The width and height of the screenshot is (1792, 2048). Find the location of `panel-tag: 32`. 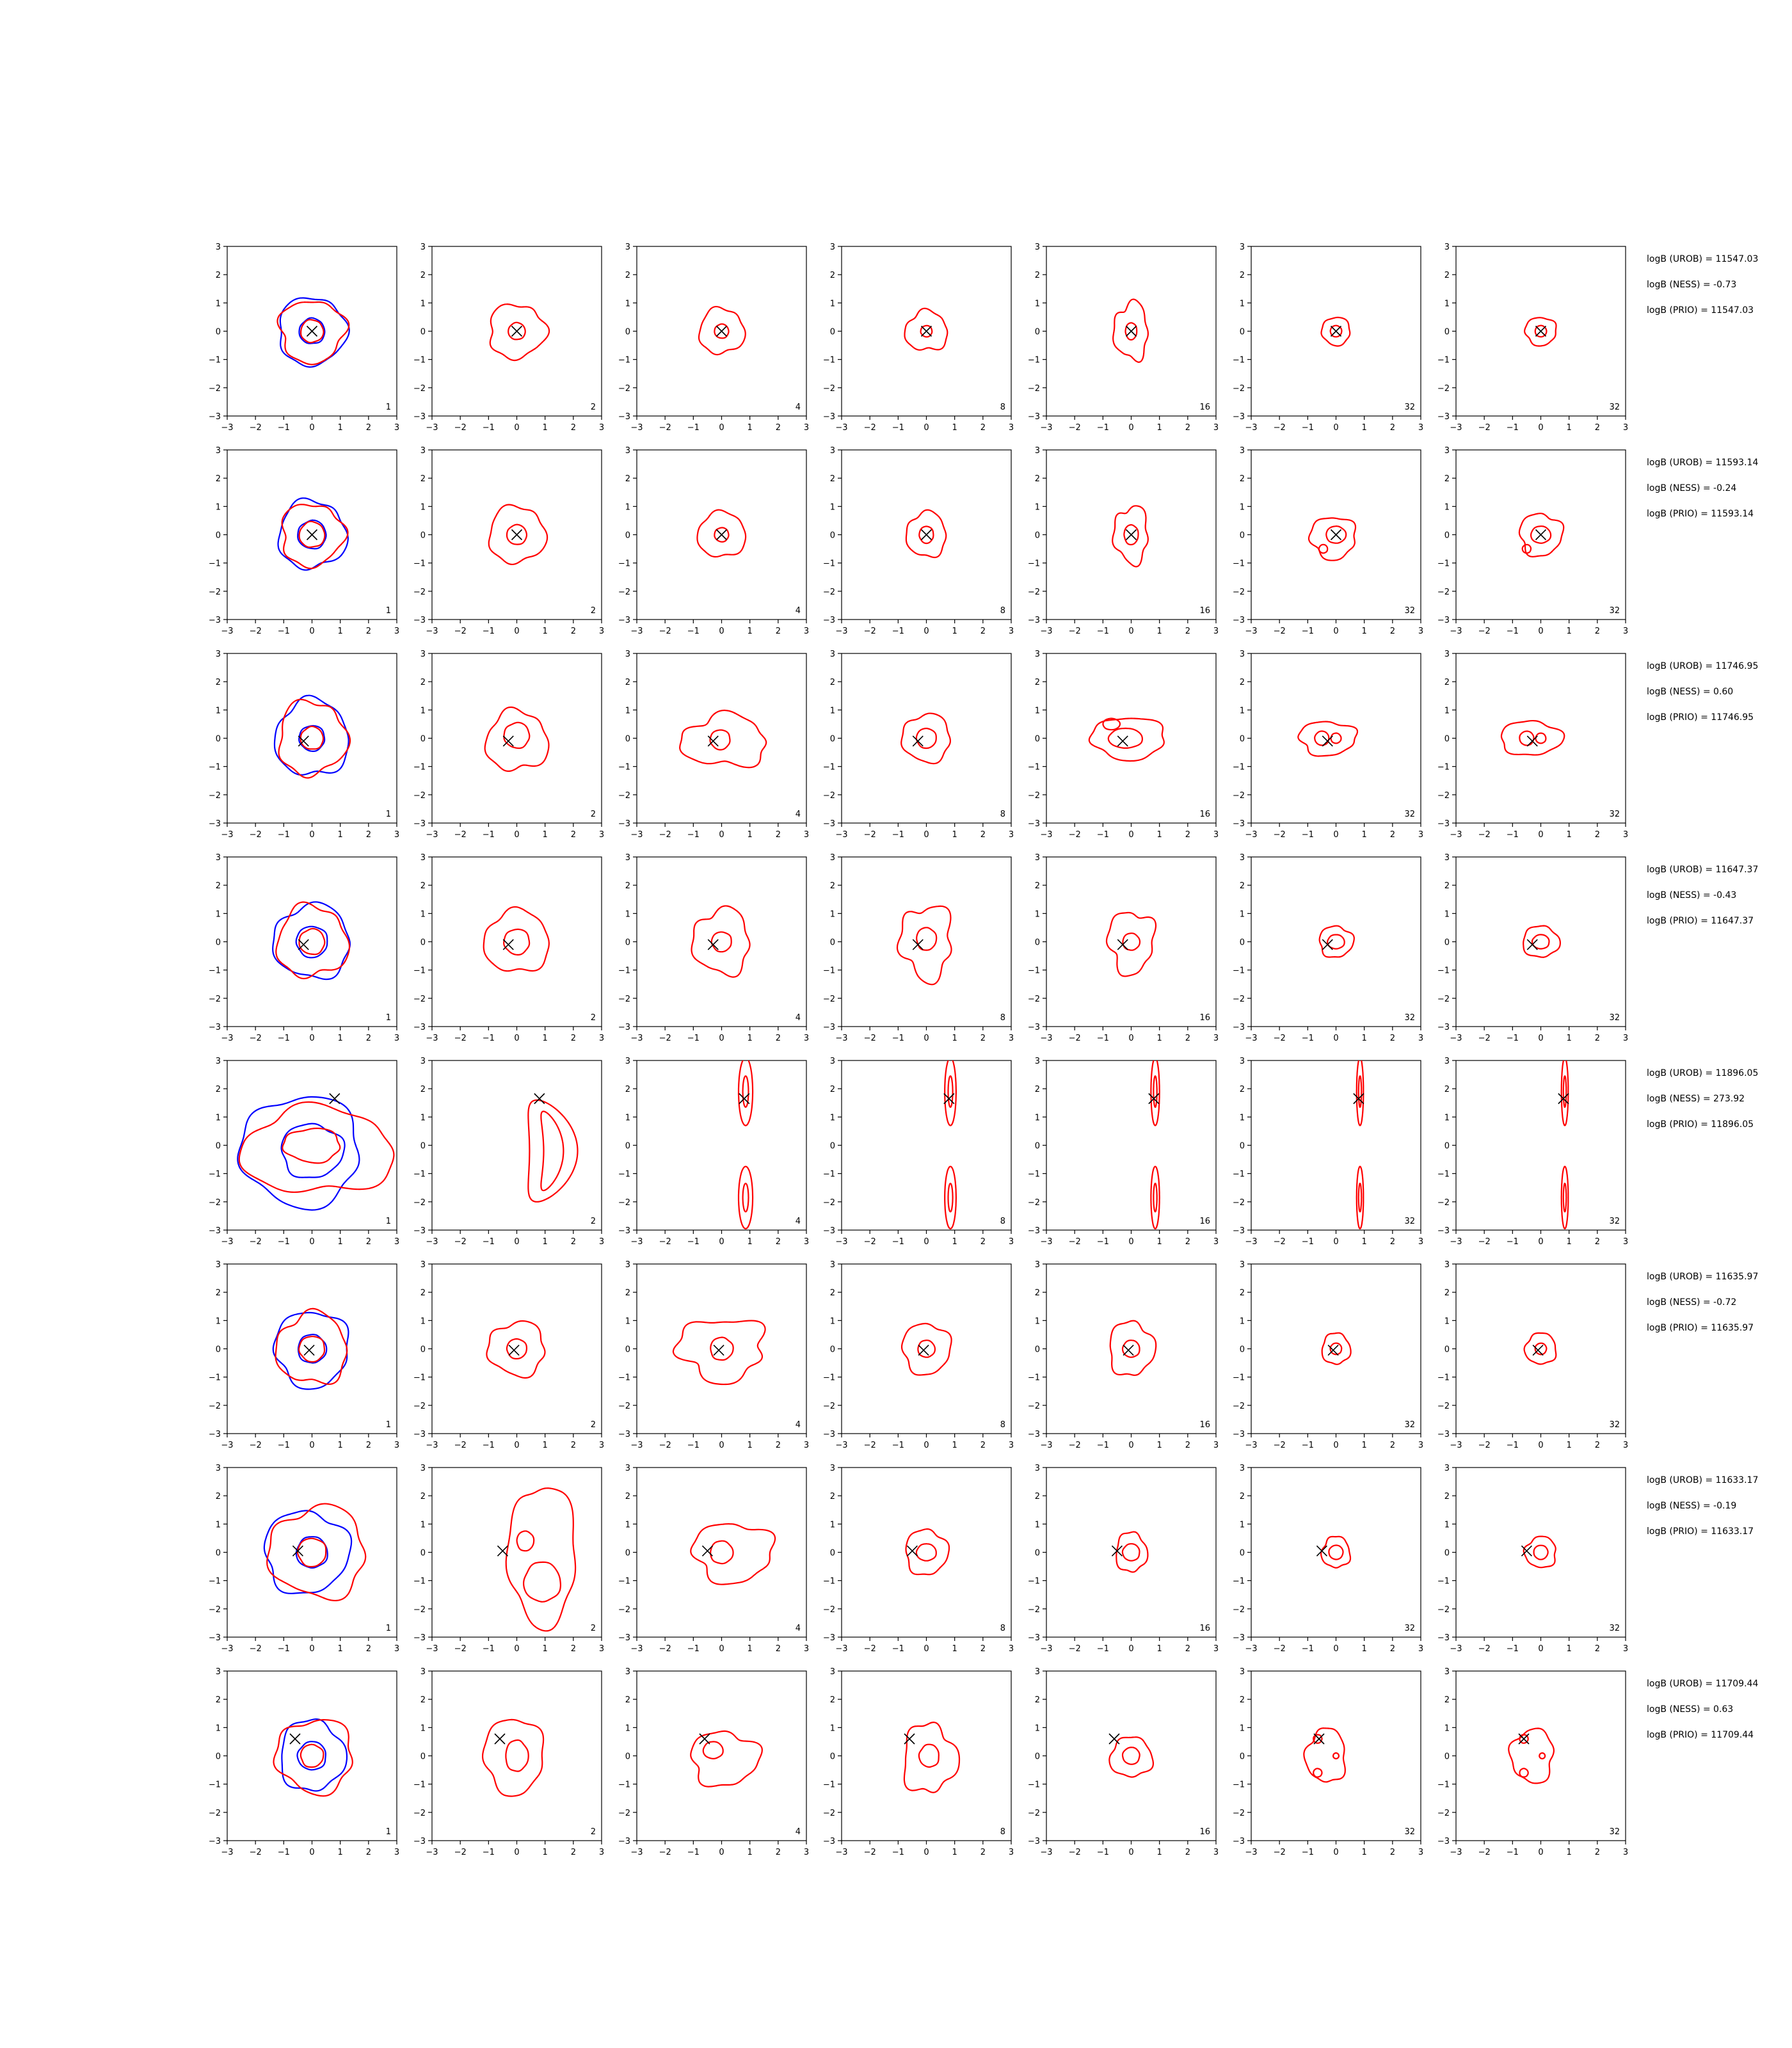

panel-tag: 32 is located at coordinates (1409, 1018).